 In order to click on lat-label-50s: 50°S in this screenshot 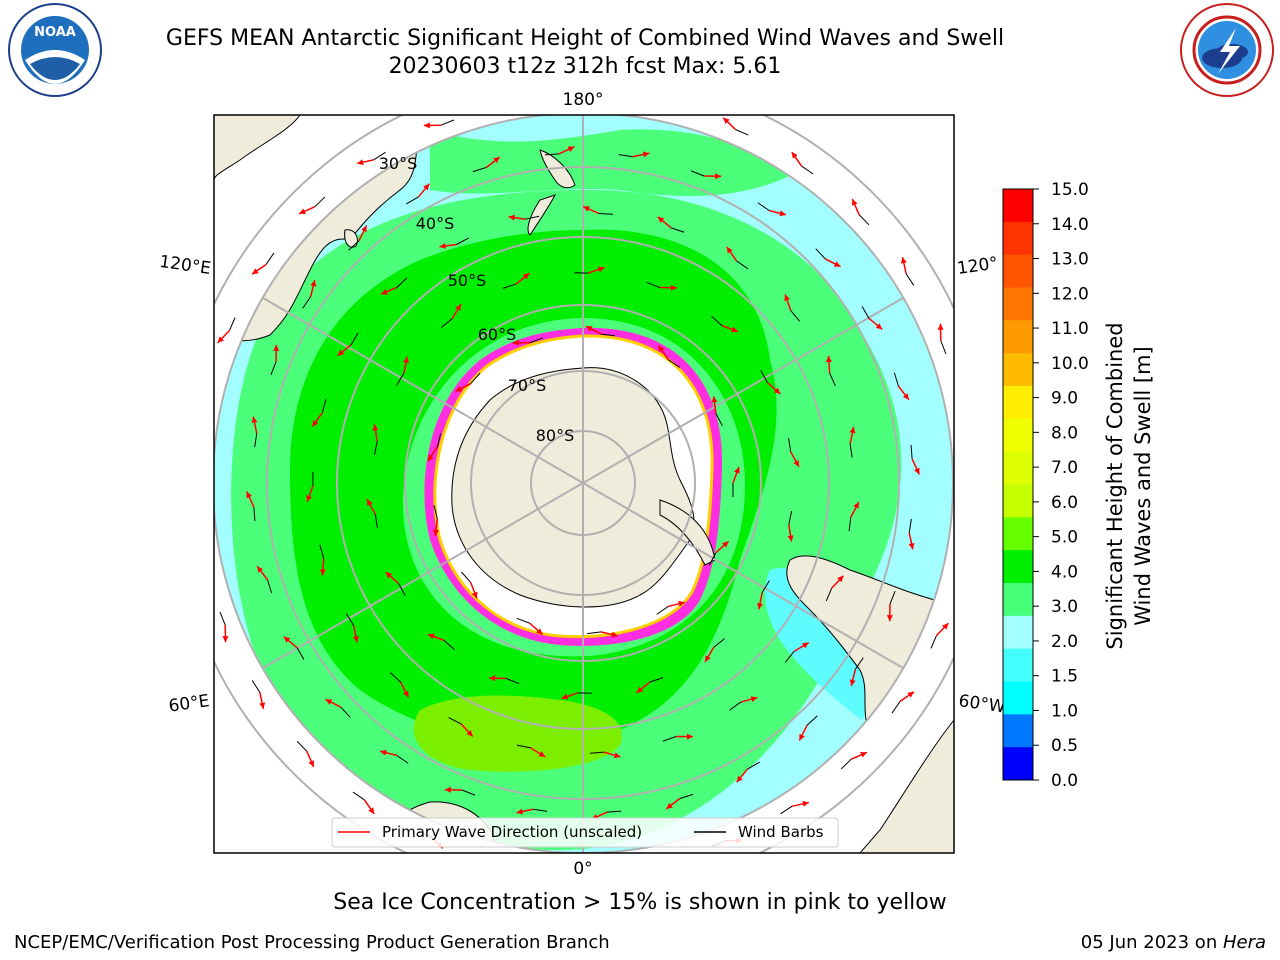, I will do `click(467, 280)`.